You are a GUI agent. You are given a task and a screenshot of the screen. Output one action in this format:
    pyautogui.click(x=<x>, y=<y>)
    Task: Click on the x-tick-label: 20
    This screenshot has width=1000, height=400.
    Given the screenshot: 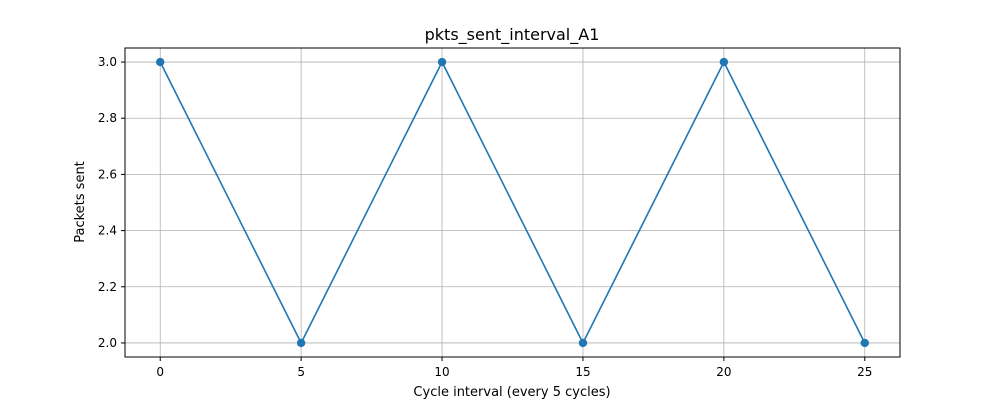 What is the action you would take?
    pyautogui.click(x=723, y=372)
    